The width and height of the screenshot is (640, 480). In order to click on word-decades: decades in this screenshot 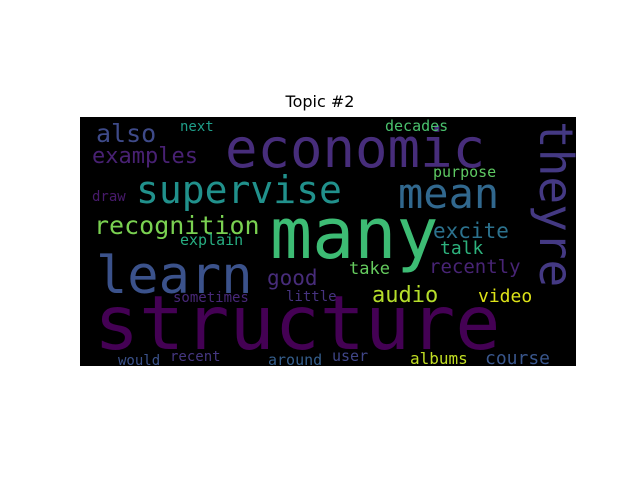, I will do `click(416, 126)`.